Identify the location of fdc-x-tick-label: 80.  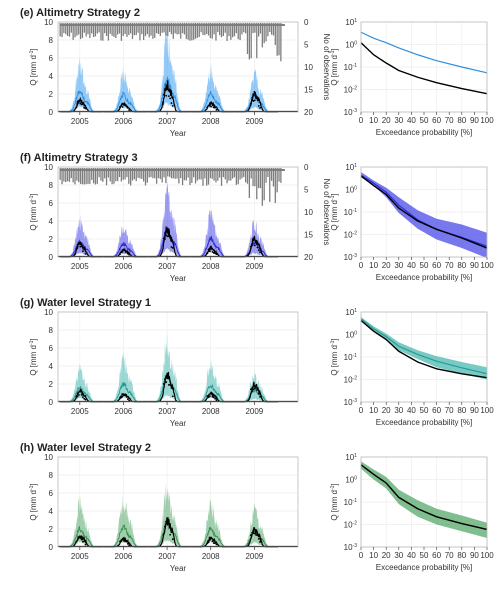
(461, 265).